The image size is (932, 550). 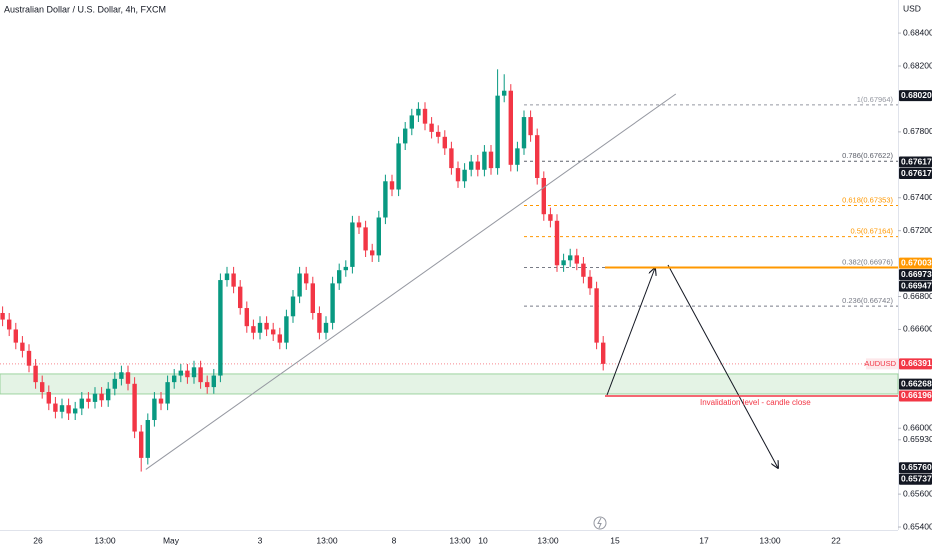 I want to click on x-tick-label: 3, so click(x=260, y=540).